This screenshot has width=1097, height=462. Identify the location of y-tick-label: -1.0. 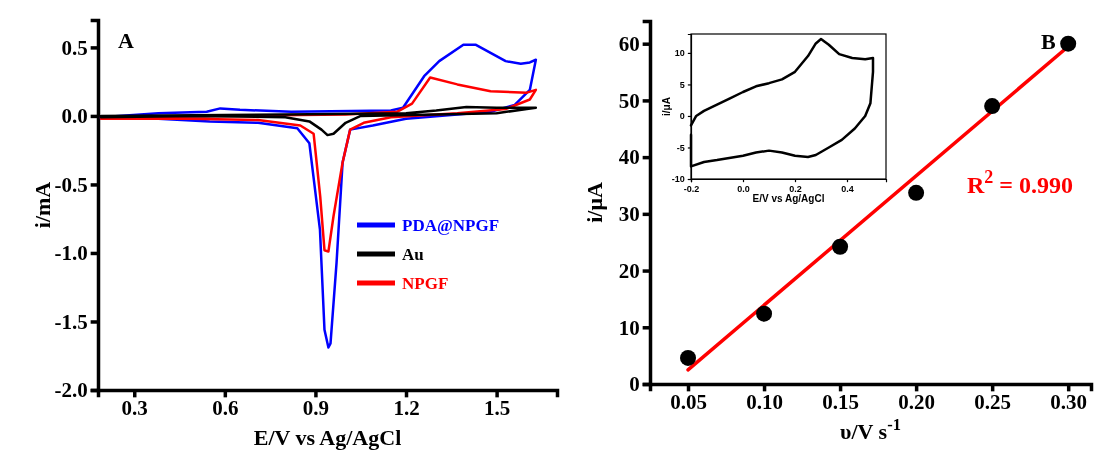
(71, 253).